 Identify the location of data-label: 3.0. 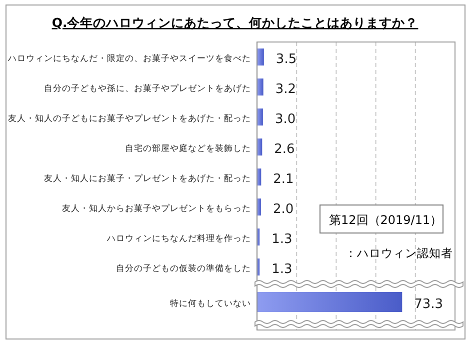
(285, 119).